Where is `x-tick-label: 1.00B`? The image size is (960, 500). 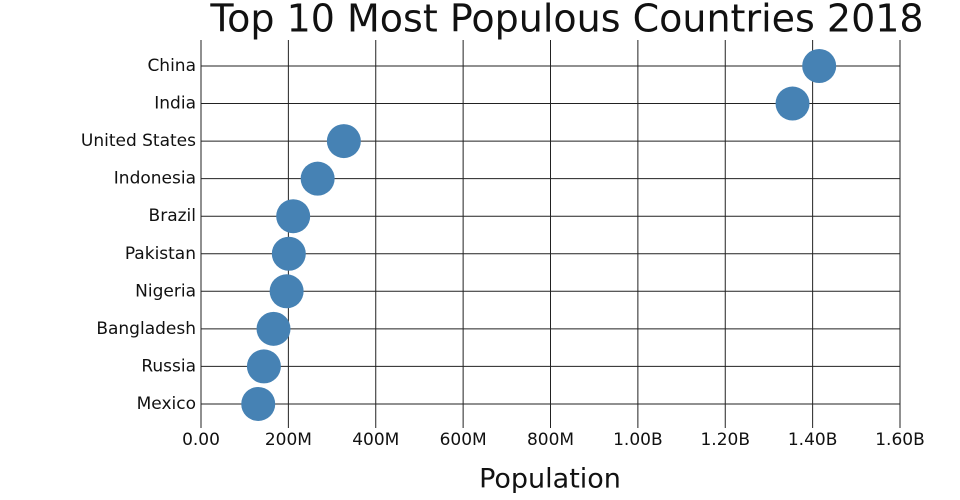 x-tick-label: 1.00B is located at coordinates (638, 440).